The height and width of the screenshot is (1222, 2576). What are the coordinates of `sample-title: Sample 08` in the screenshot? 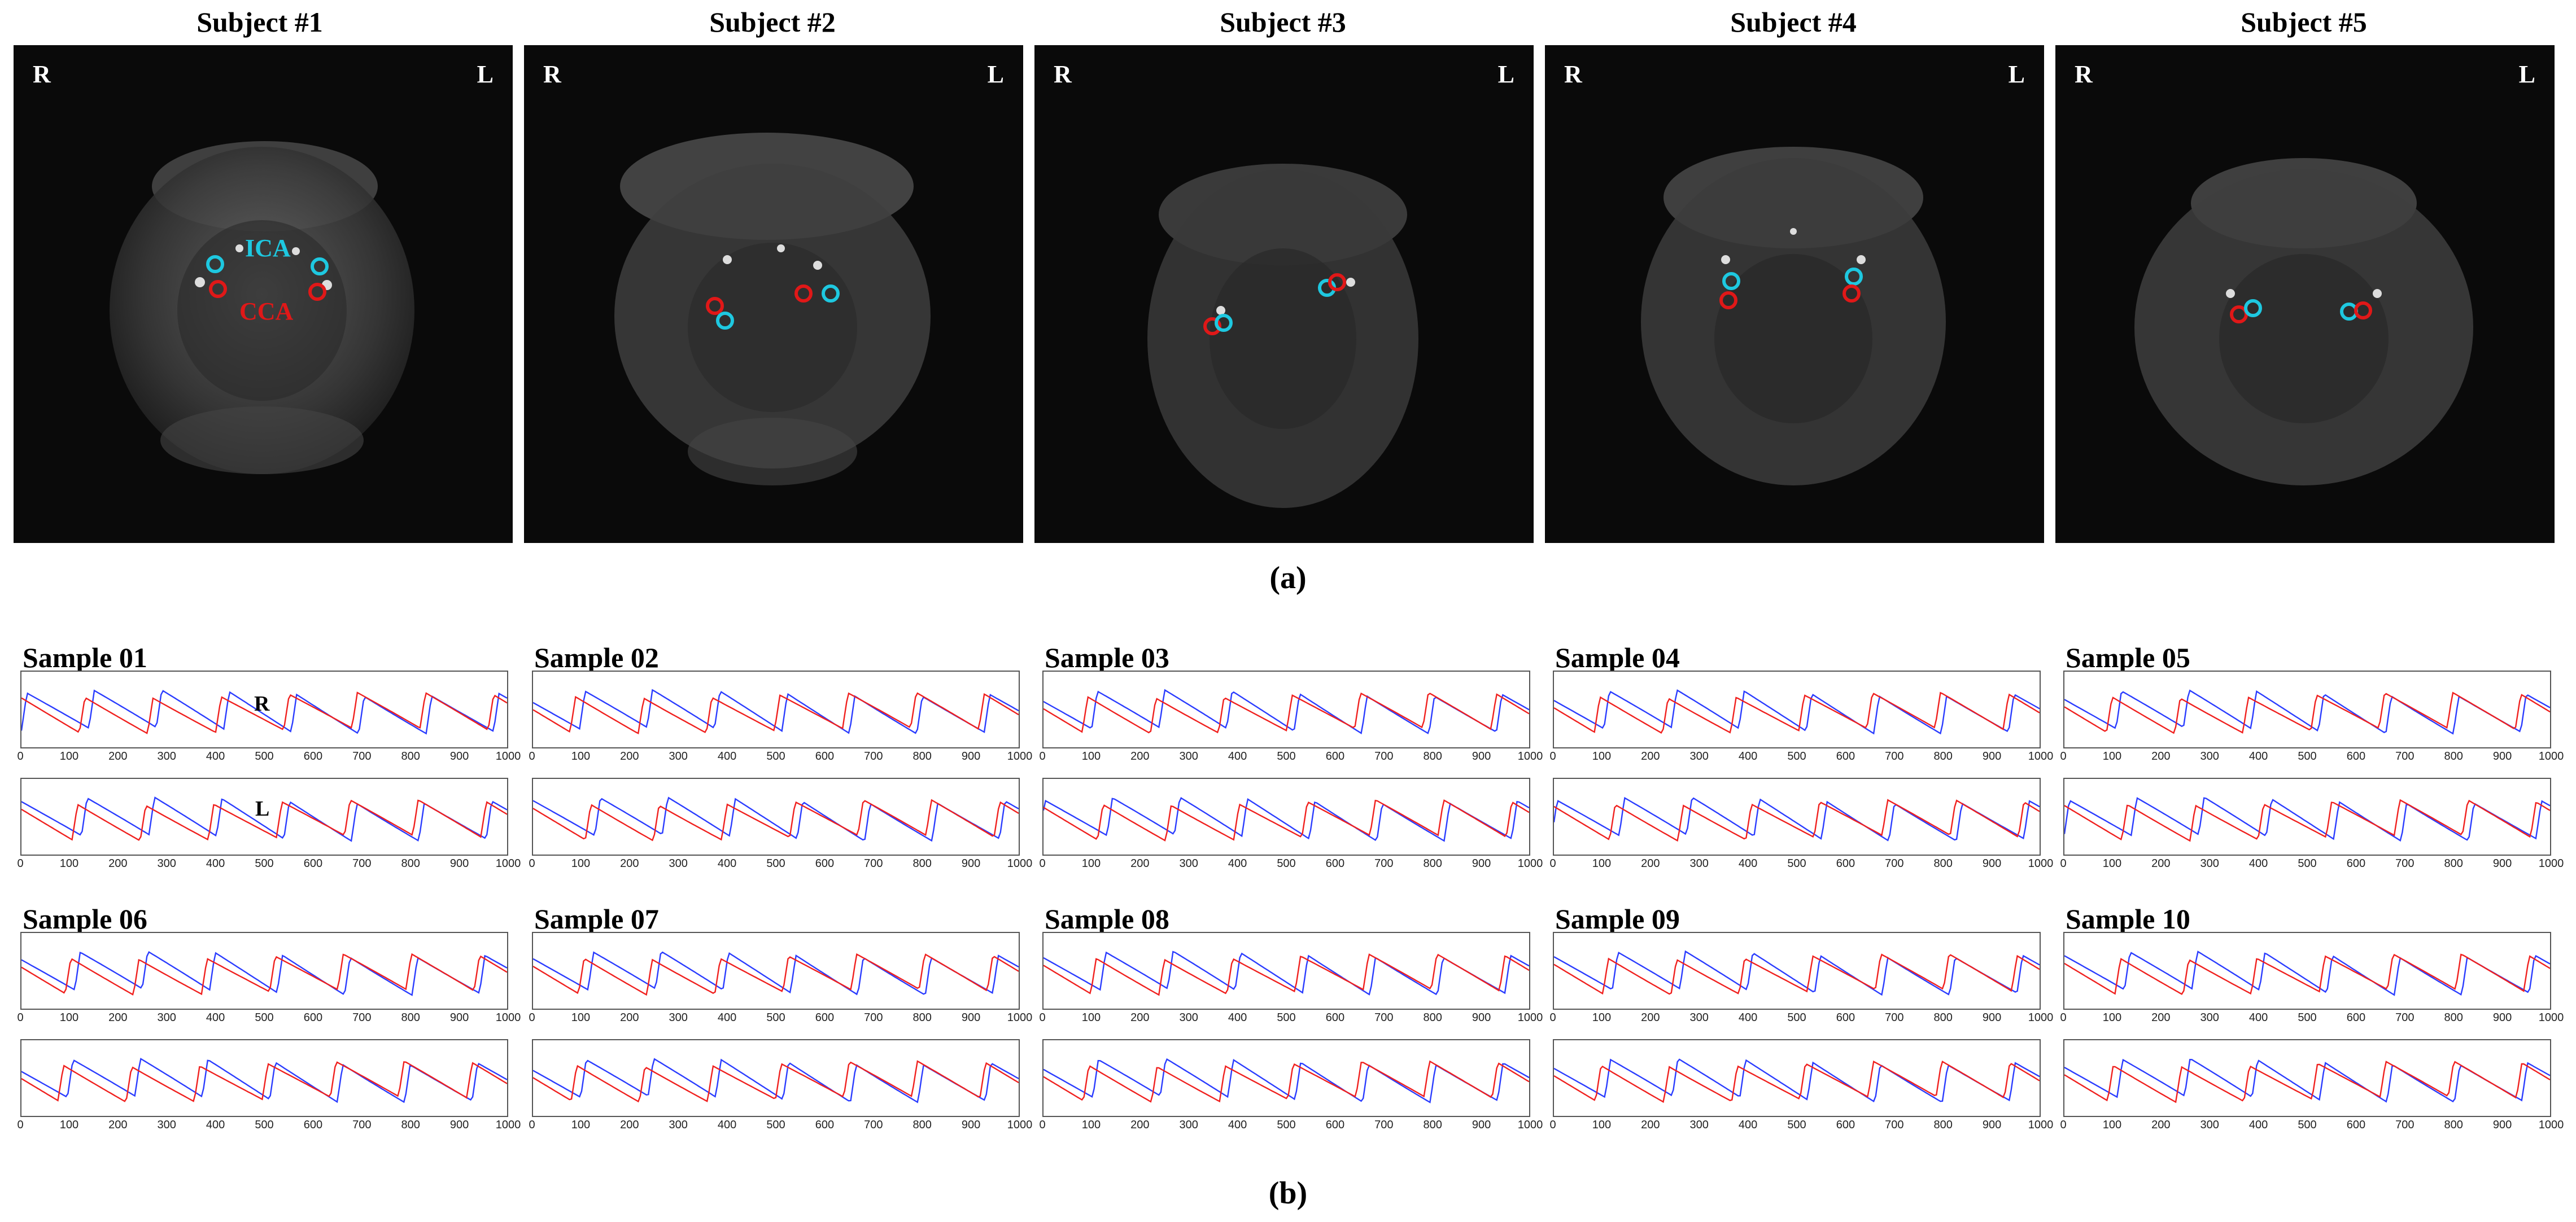 It's located at (1107, 919).